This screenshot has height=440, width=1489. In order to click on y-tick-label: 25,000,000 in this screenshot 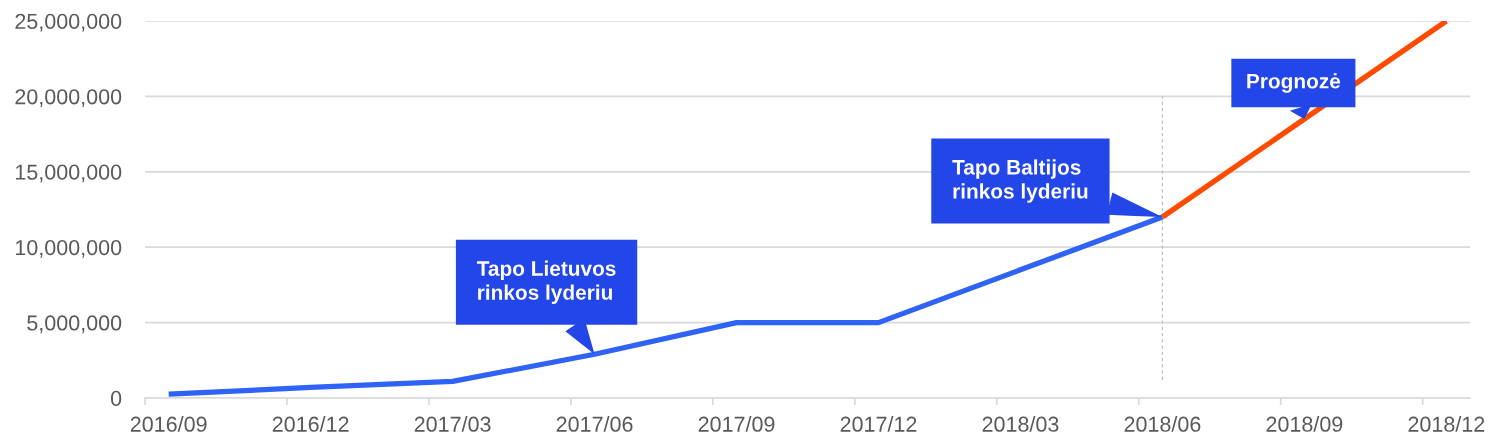, I will do `click(68, 22)`.